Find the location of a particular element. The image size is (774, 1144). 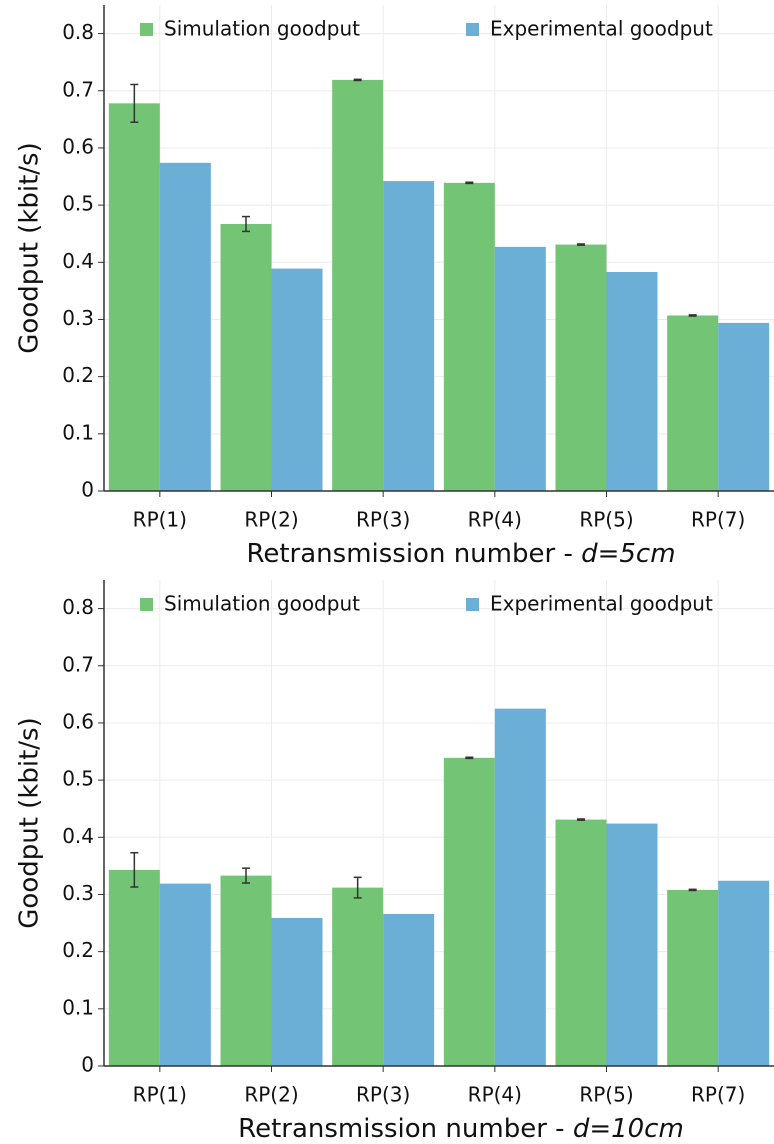

x-axis-label: Retransmission number - d=10cm is located at coordinates (461, 1129).